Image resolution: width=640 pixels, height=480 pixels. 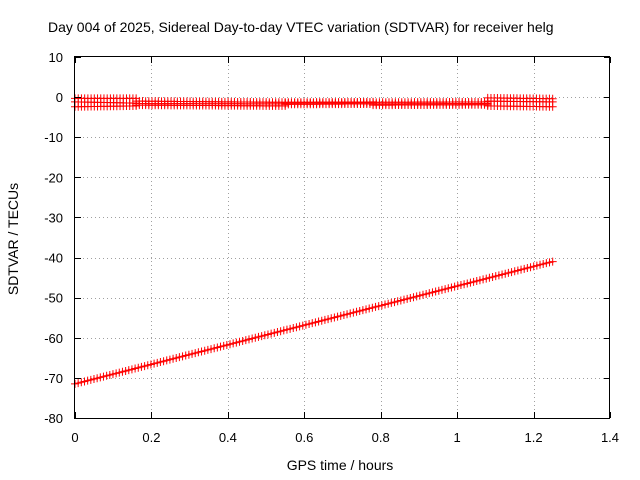 I want to click on series-band-lower, so click(x=314, y=105).